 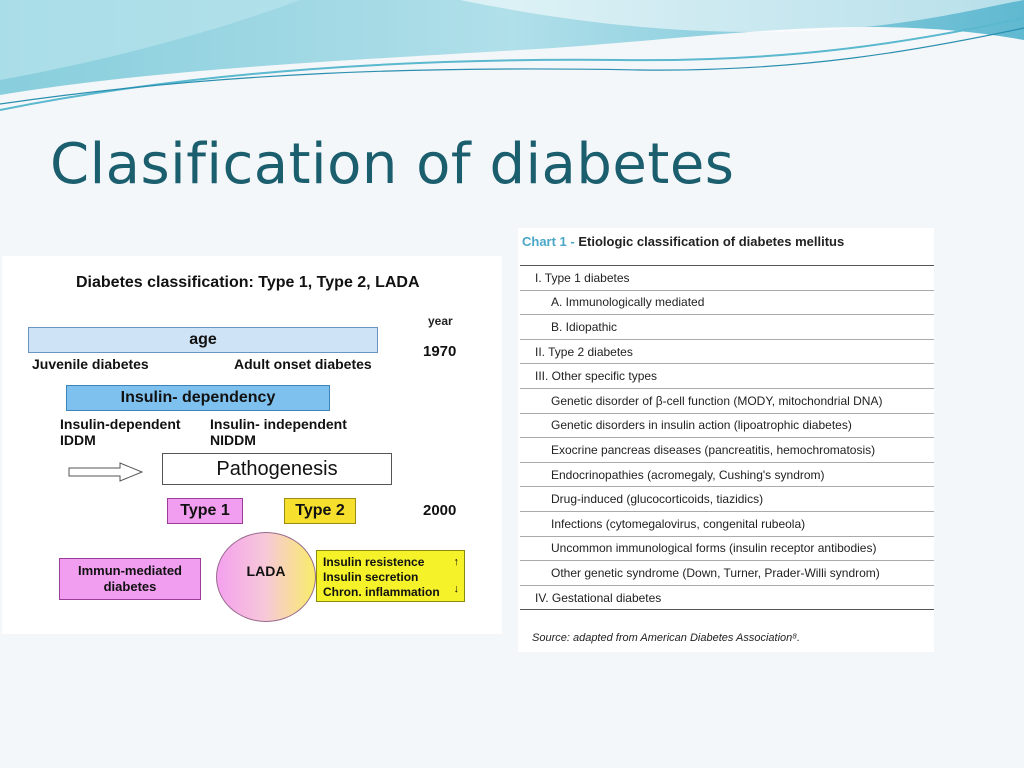 I want to click on arrow-up-icon: ↑, so click(x=456, y=562).